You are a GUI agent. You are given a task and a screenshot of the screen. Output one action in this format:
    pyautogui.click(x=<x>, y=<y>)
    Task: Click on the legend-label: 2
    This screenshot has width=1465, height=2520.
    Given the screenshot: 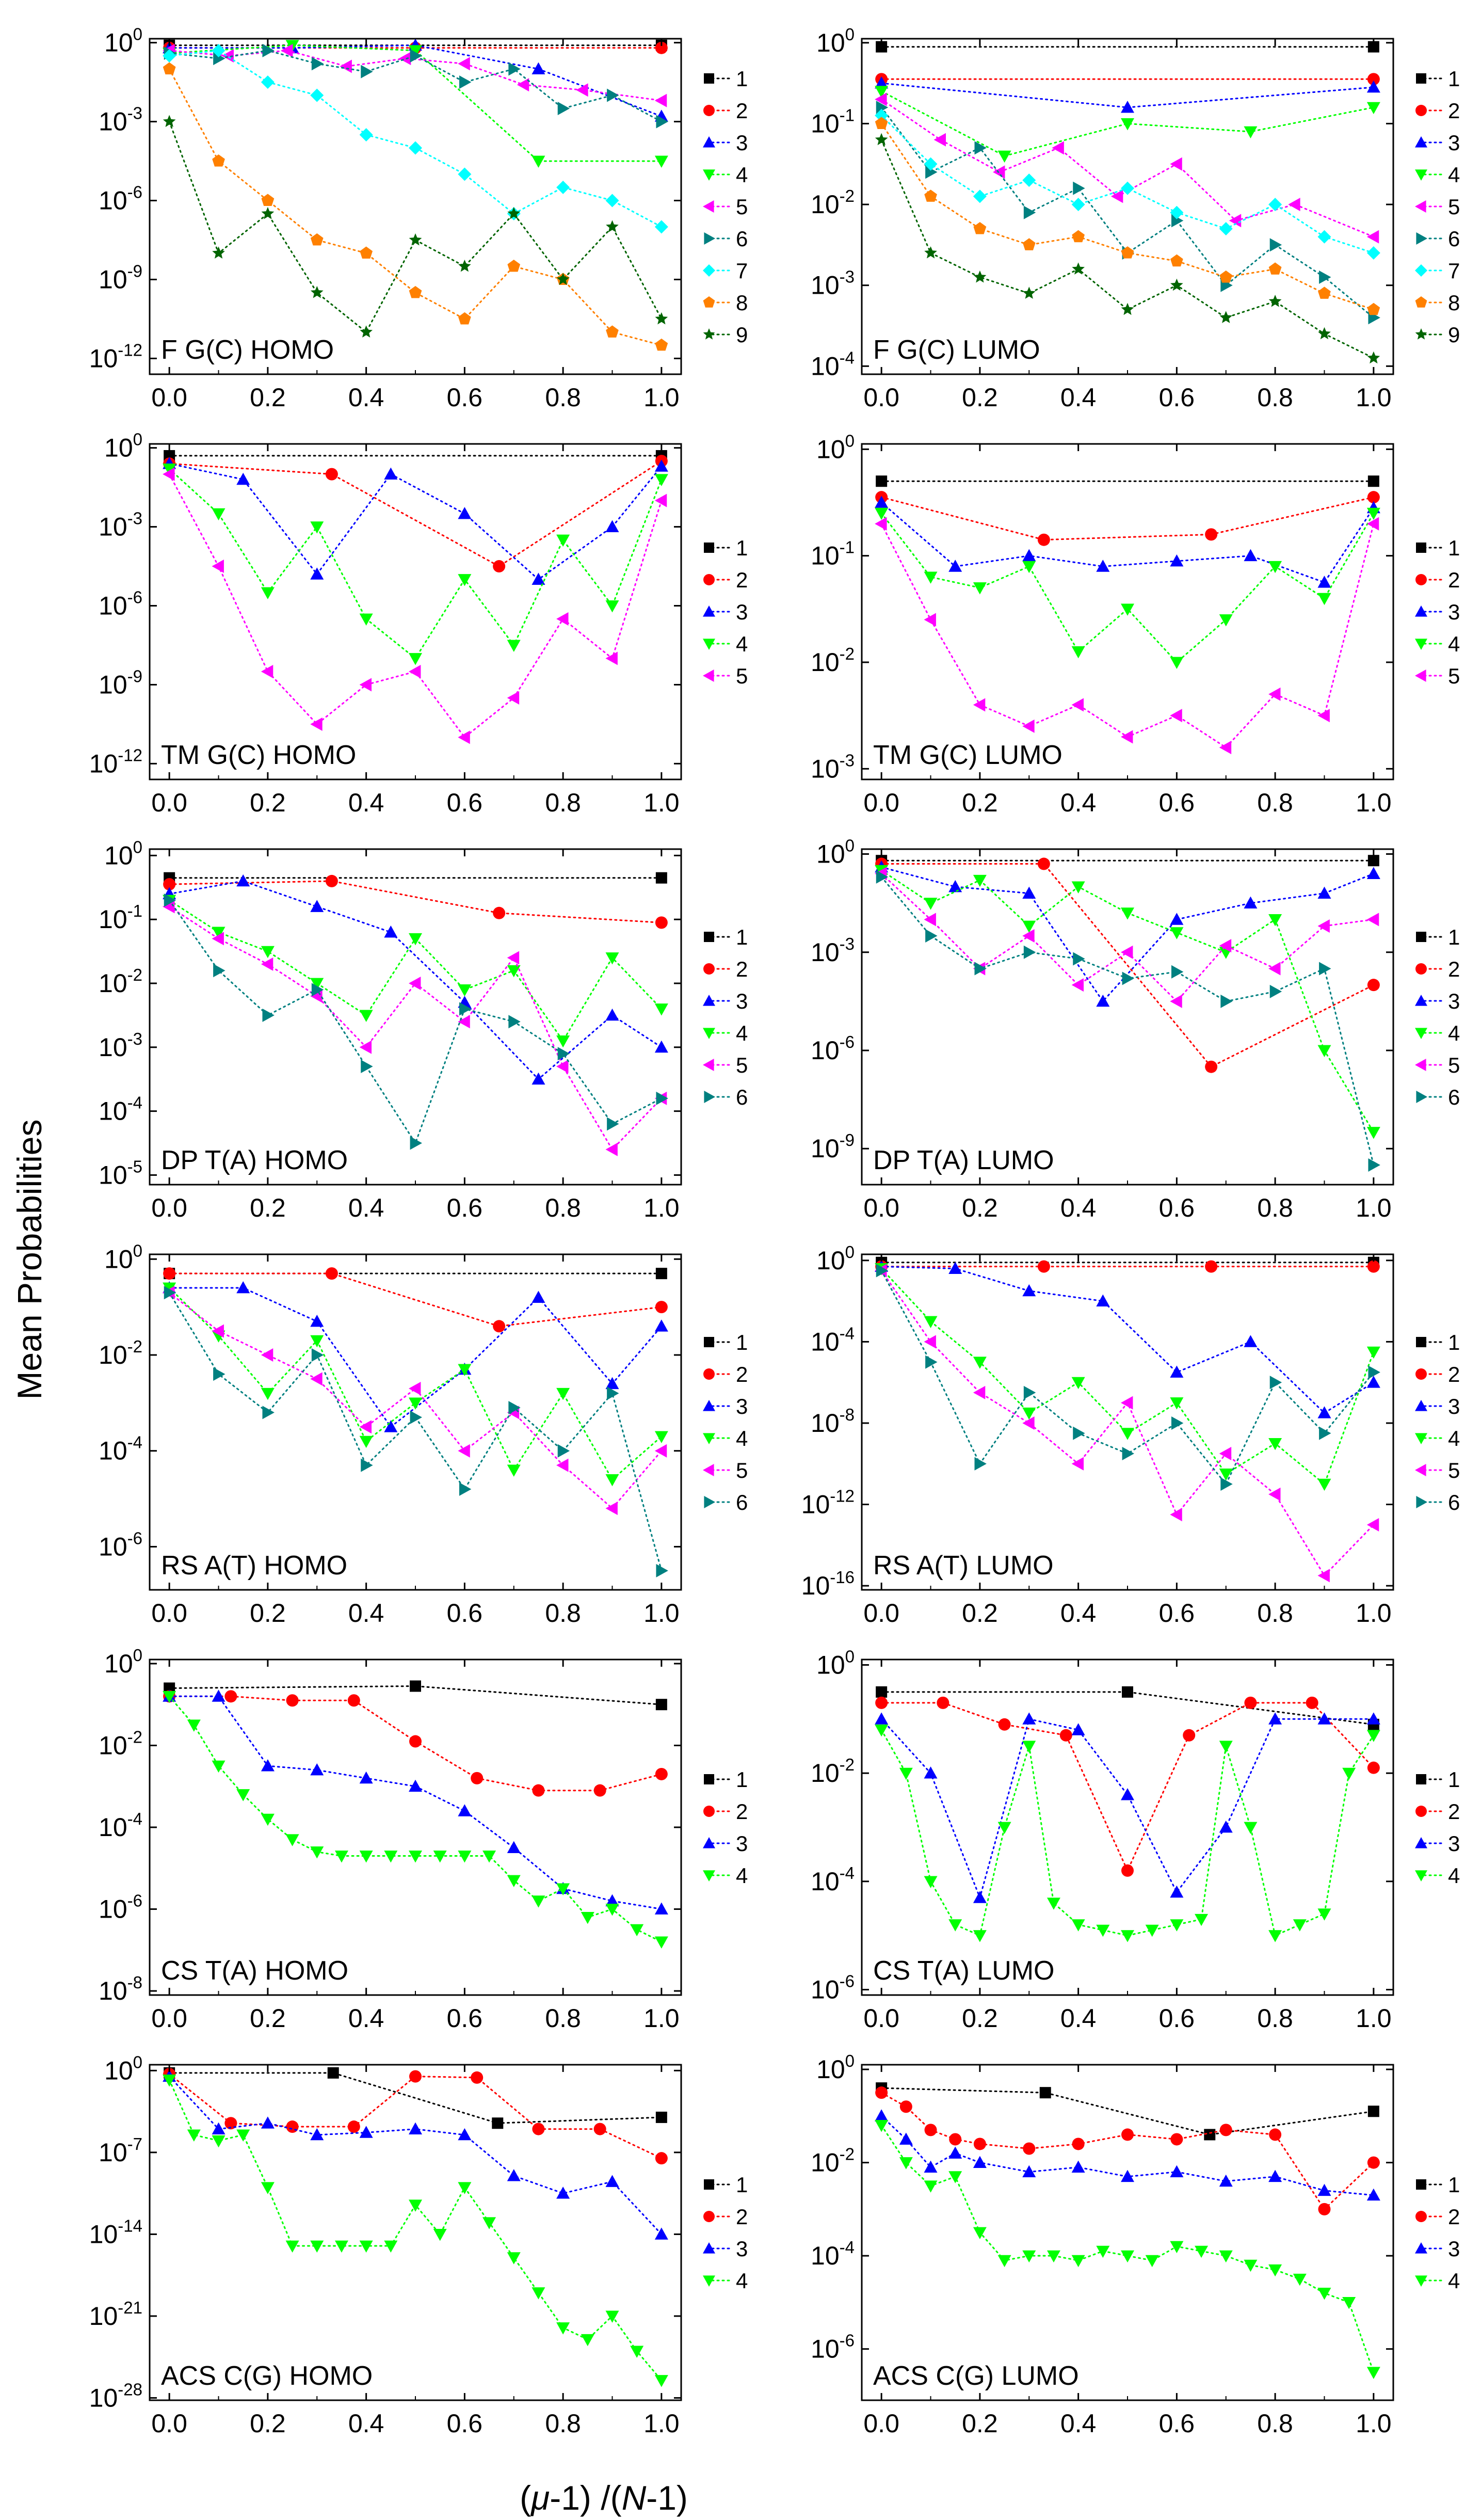 What is the action you would take?
    pyautogui.click(x=742, y=1374)
    